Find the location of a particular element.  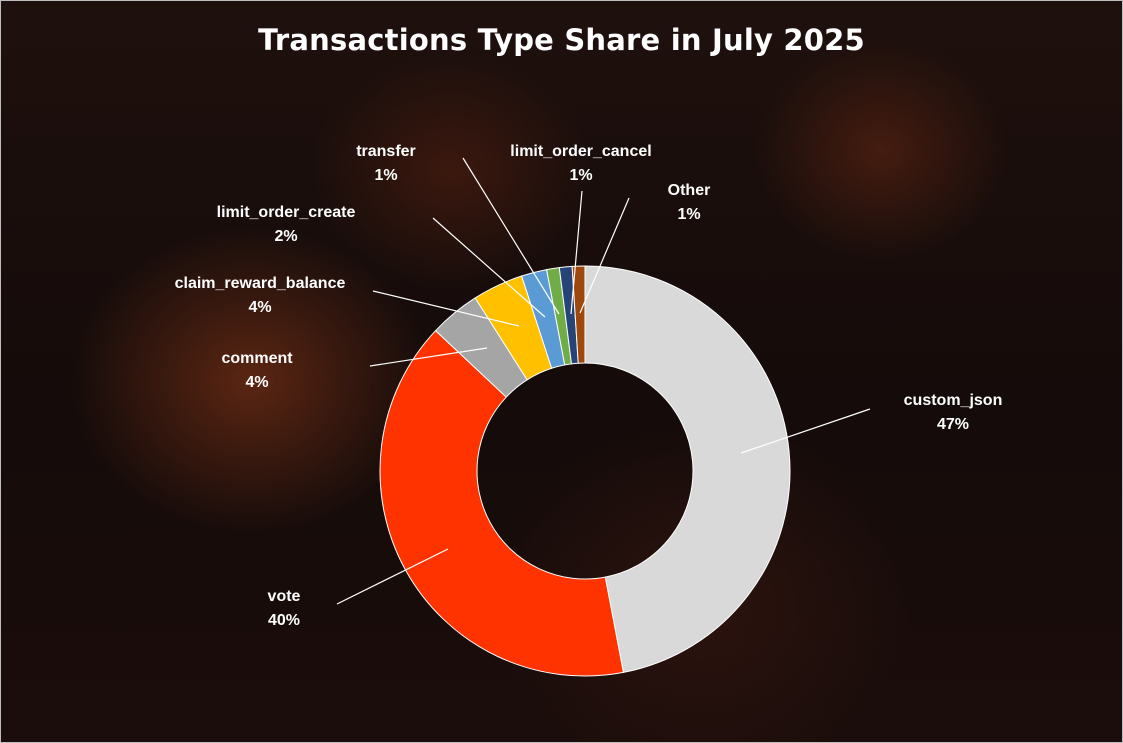

slice-other is located at coordinates (578, 314).